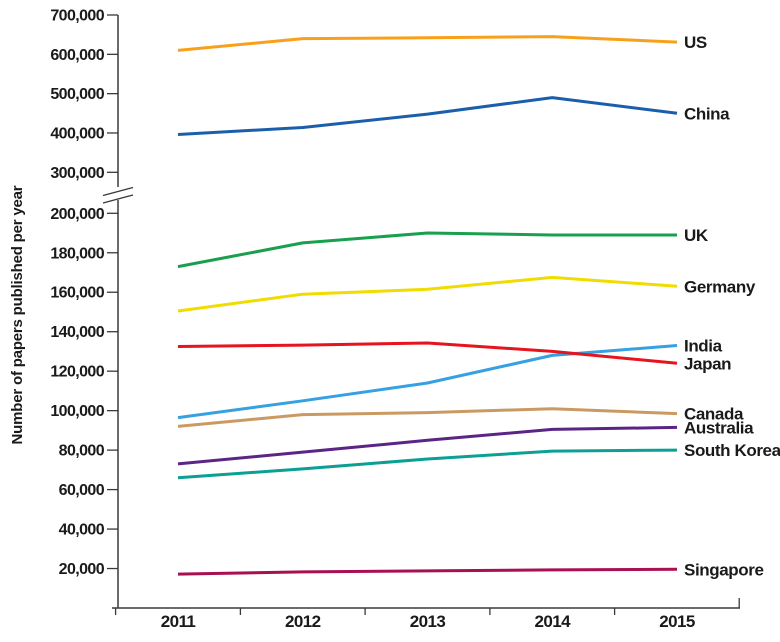  Describe the element at coordinates (178, 621) in the screenshot. I see `x-tick-label: 2011` at that location.